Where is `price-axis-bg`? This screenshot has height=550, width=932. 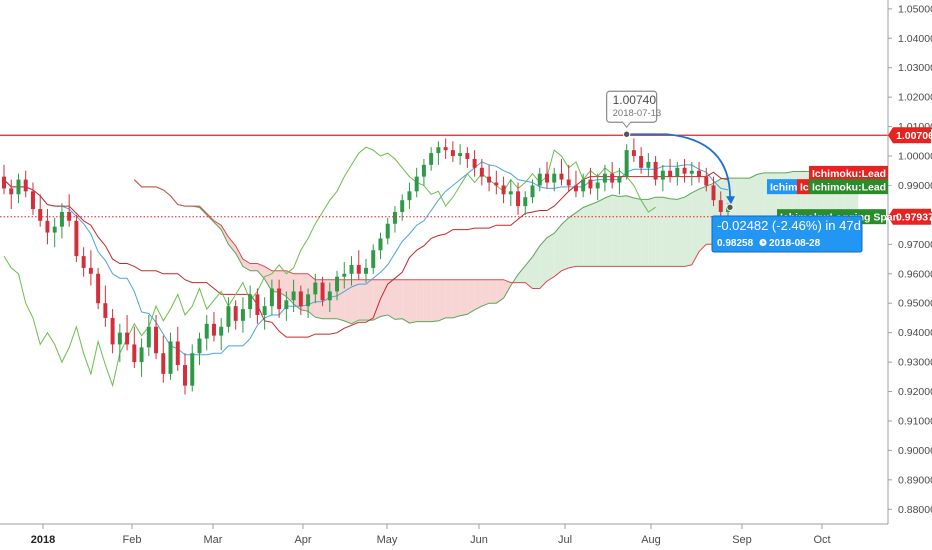 price-axis-bg is located at coordinates (910, 262).